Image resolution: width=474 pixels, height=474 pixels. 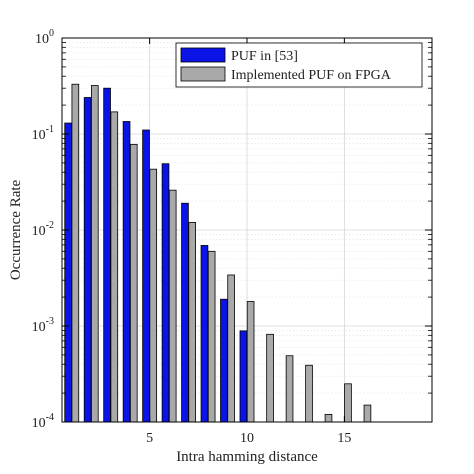 I want to click on bar-implemented-puf-x13, so click(x=309, y=393).